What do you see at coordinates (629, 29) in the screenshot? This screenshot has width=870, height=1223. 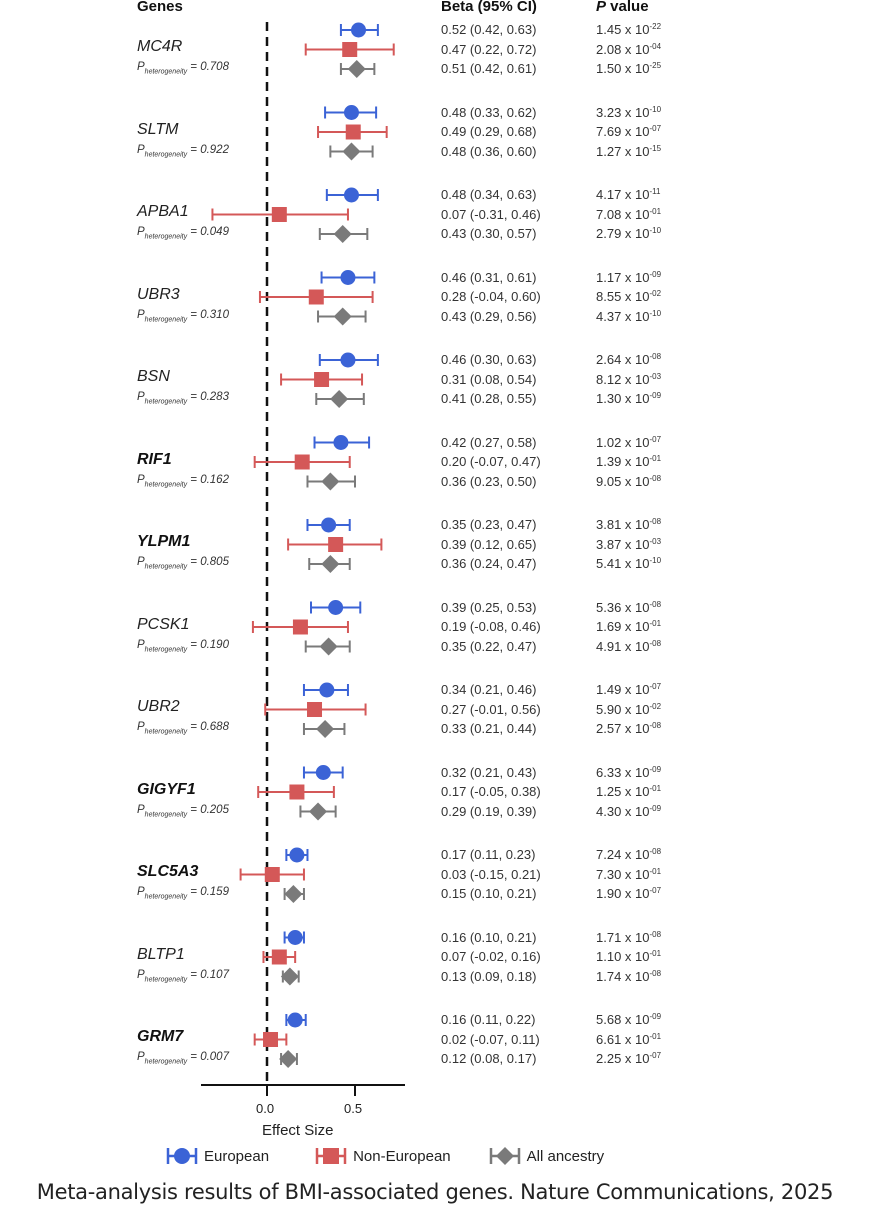 I see `p-value: 1.45 x 10⁻²²` at bounding box center [629, 29].